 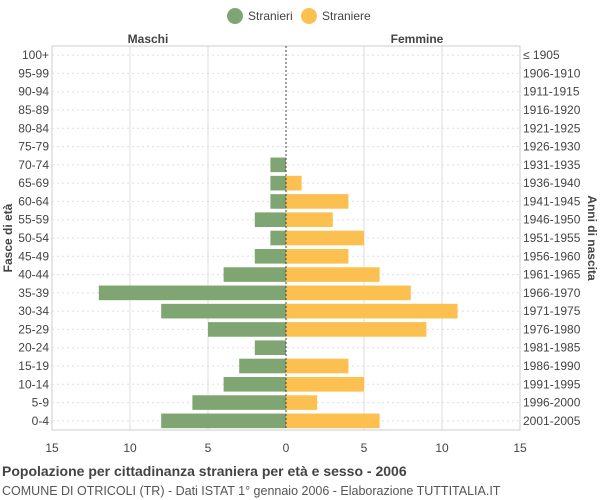 I want to click on header-maschi: Maschi, so click(x=148, y=39).